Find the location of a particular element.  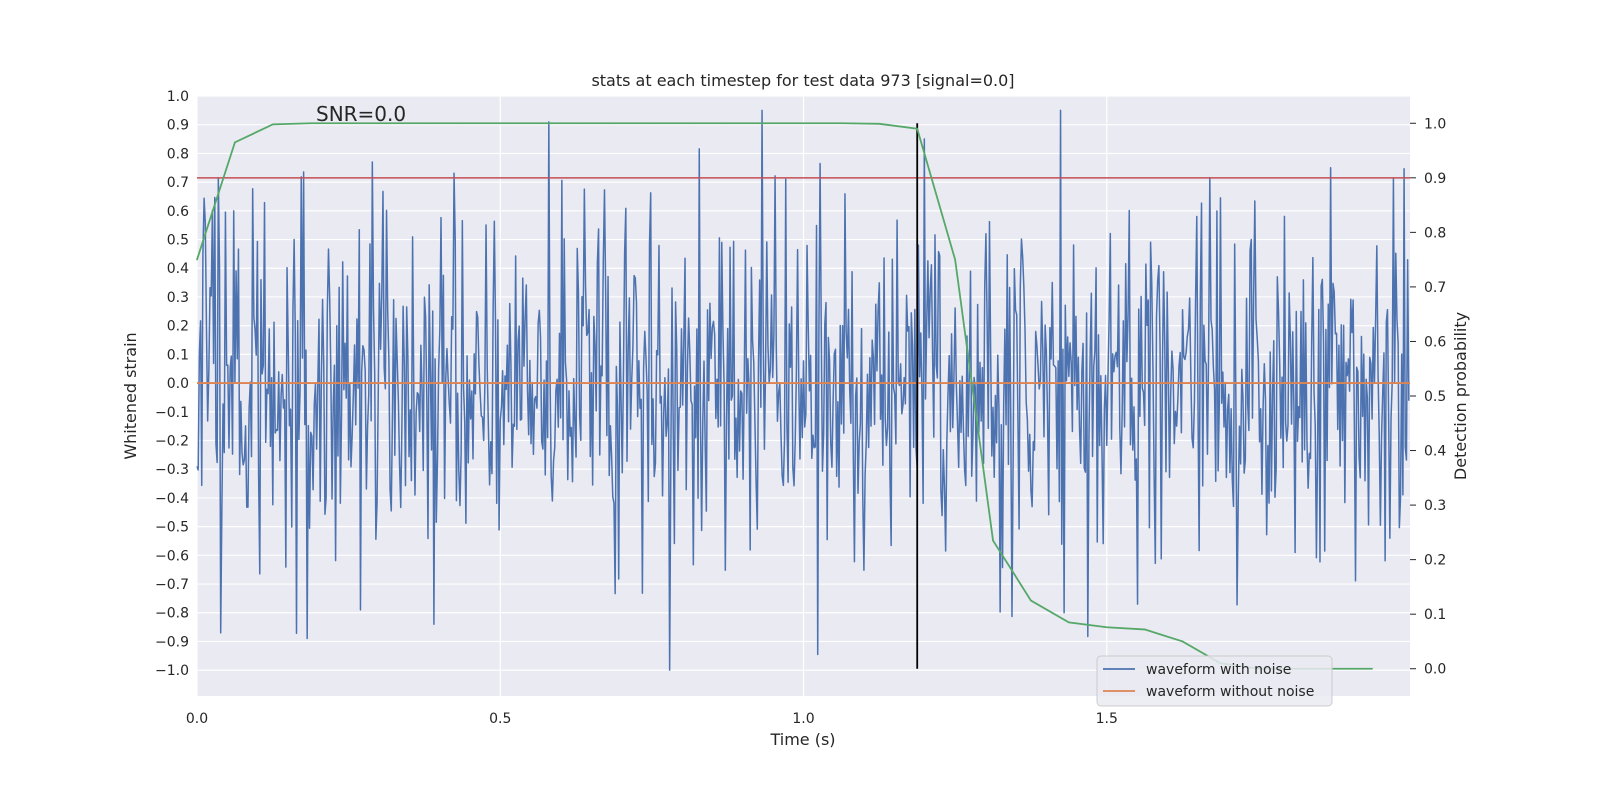

y-tick-label: 0.0 is located at coordinates (178, 384).